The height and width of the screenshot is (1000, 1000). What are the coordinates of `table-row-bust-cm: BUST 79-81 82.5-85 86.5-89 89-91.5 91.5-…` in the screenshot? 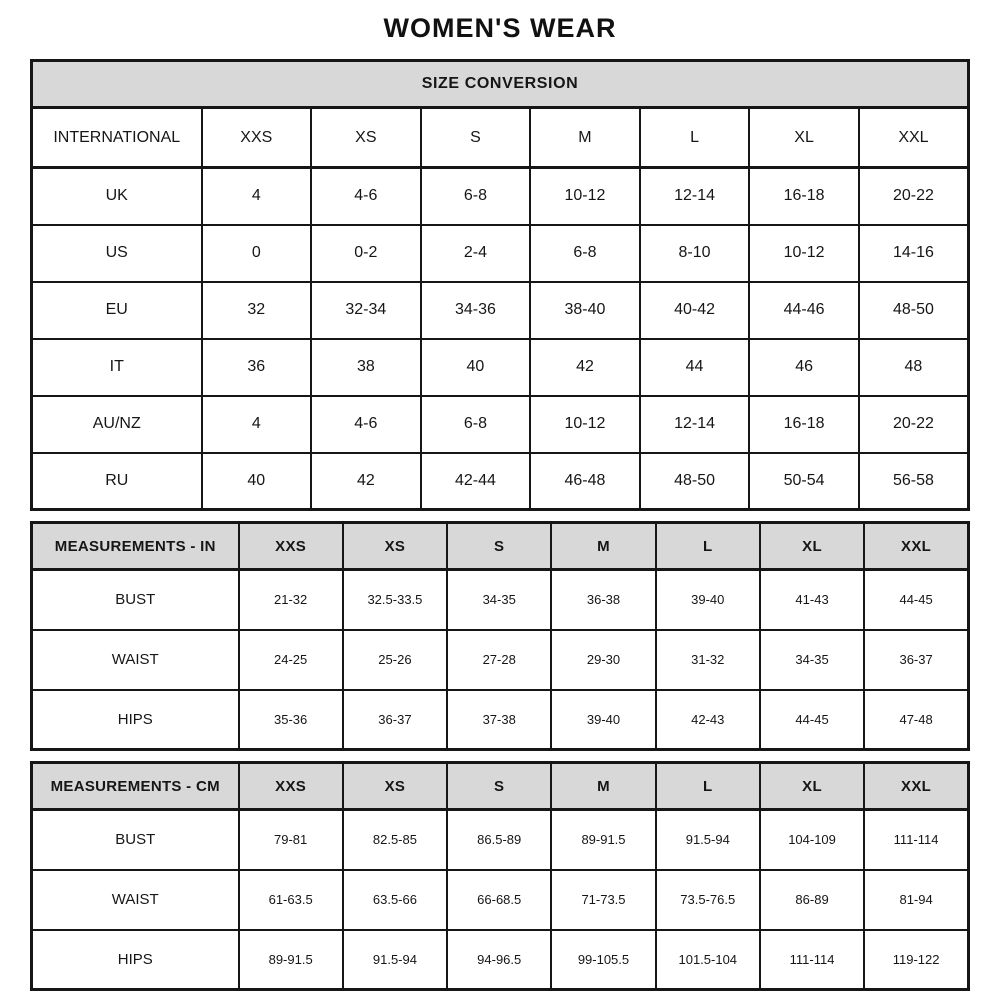 It's located at (500, 839).